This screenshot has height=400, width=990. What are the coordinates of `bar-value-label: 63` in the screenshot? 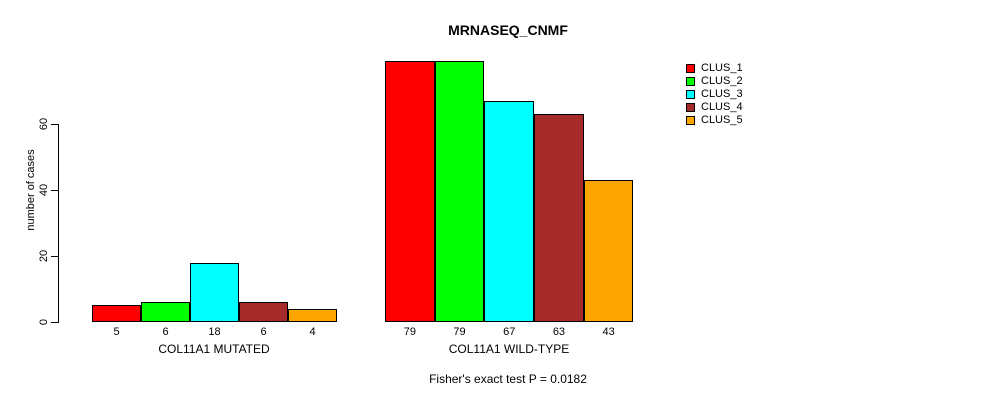 It's located at (559, 332).